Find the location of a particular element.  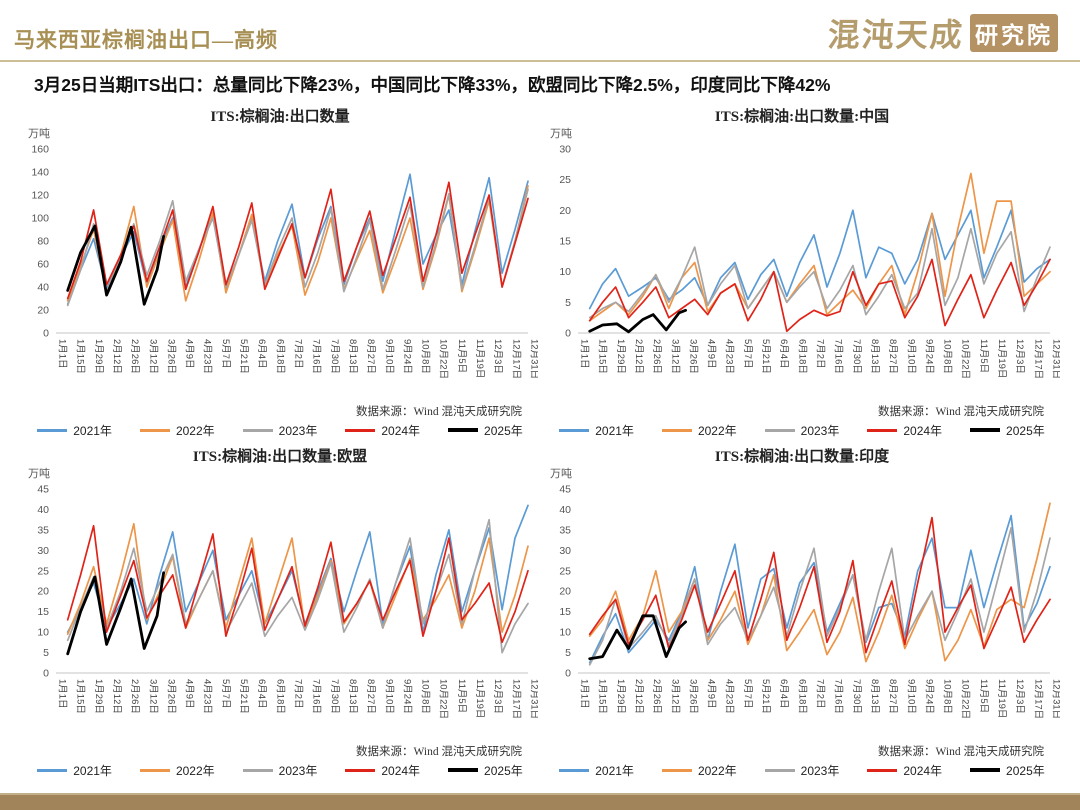

y-tick-label: 60 is located at coordinates (43, 265).